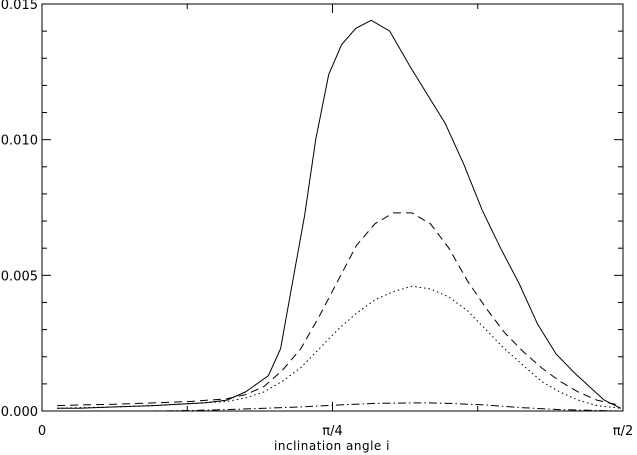 The width and height of the screenshot is (637, 455). I want to click on x-tick-label: π/2, so click(623, 431).